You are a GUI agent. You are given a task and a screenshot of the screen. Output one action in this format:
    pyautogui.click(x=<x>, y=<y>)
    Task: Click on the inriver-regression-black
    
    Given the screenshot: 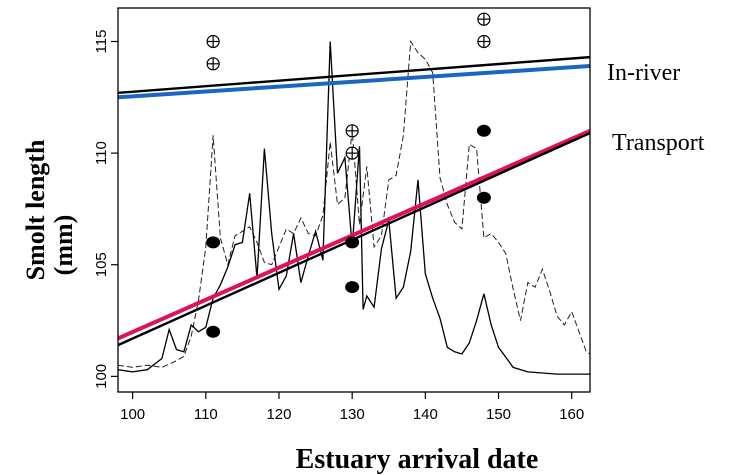 What is the action you would take?
    pyautogui.click(x=354, y=75)
    